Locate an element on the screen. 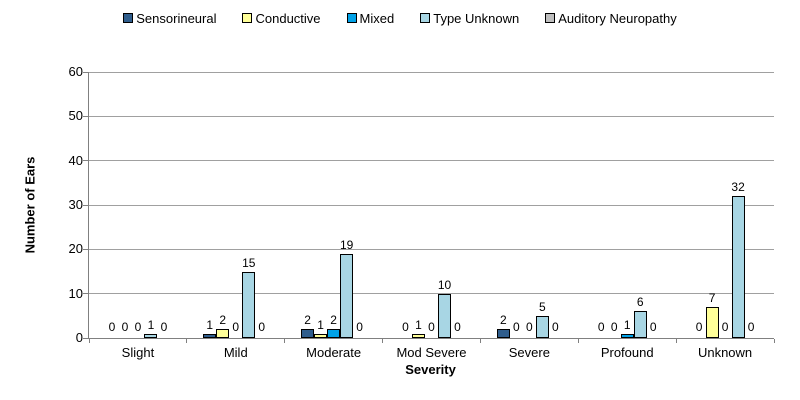 The image size is (800, 400). y-axis-tick-label: 10 is located at coordinates (75, 293).